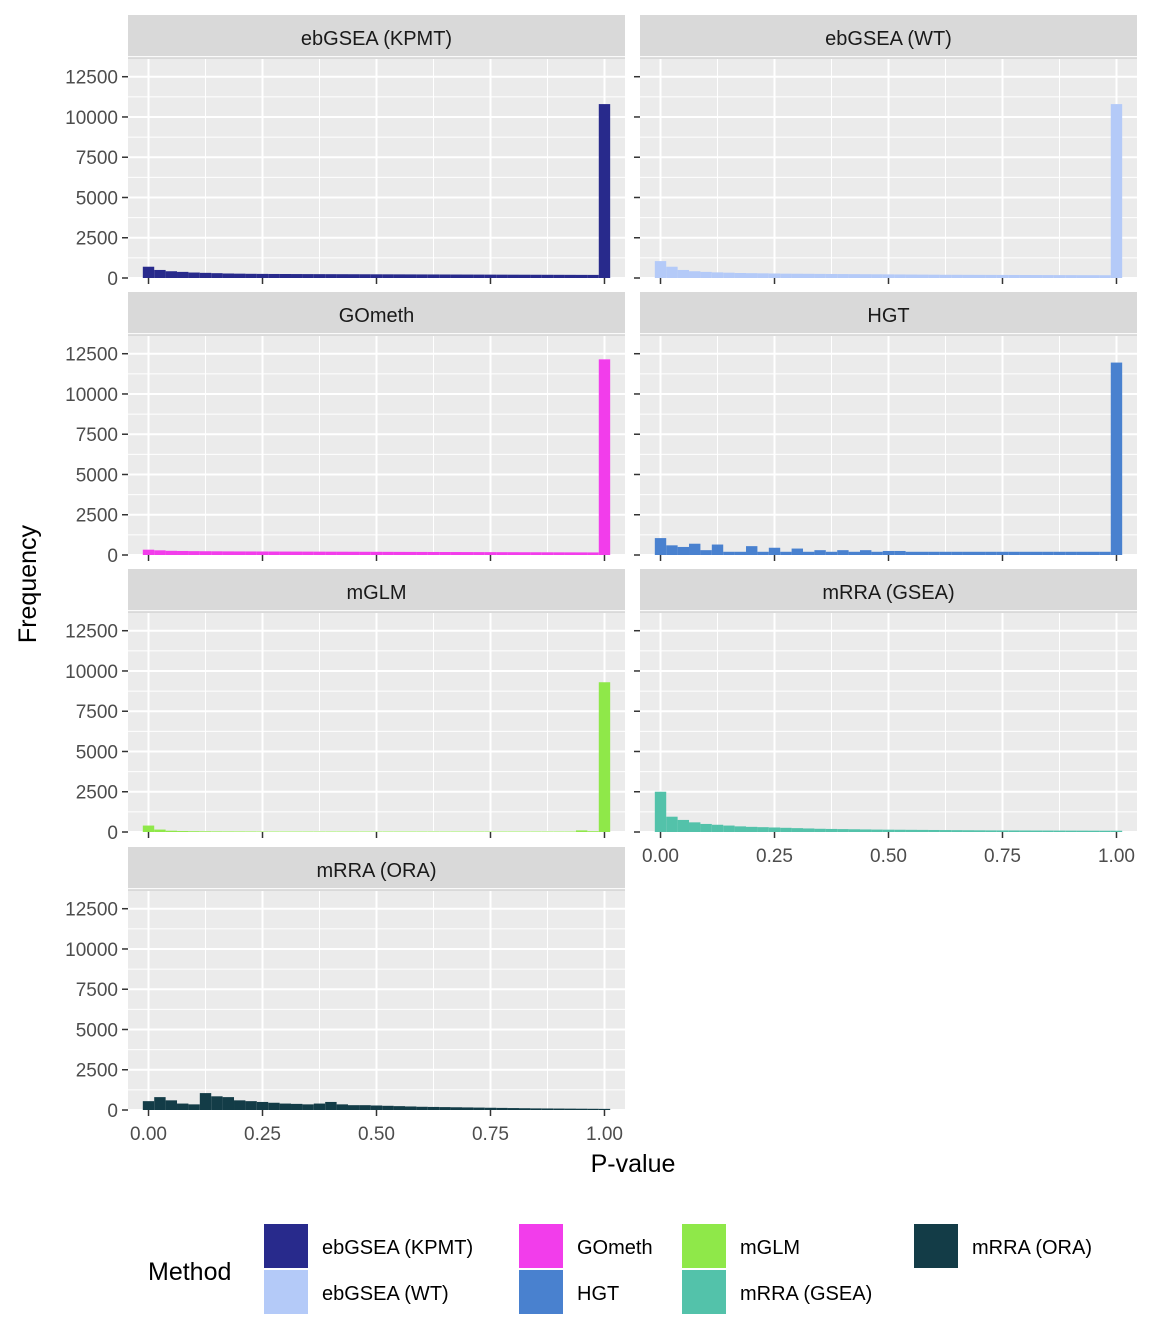 The height and width of the screenshot is (1344, 1152). What do you see at coordinates (633, 1164) in the screenshot?
I see `x-axis-title: P-value` at bounding box center [633, 1164].